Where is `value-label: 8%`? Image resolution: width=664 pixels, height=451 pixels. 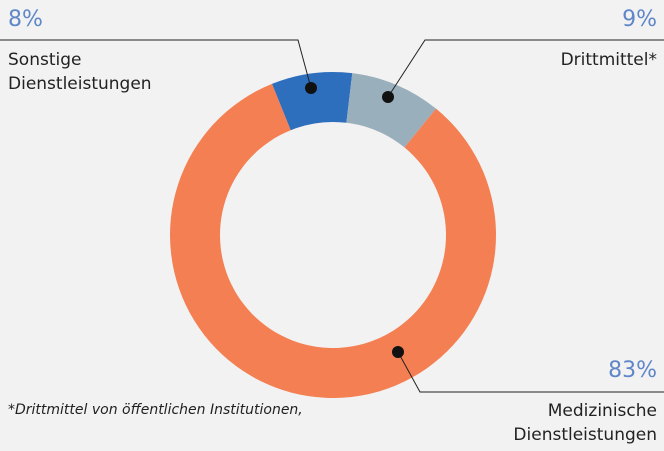
value-label: 8% is located at coordinates (25, 19).